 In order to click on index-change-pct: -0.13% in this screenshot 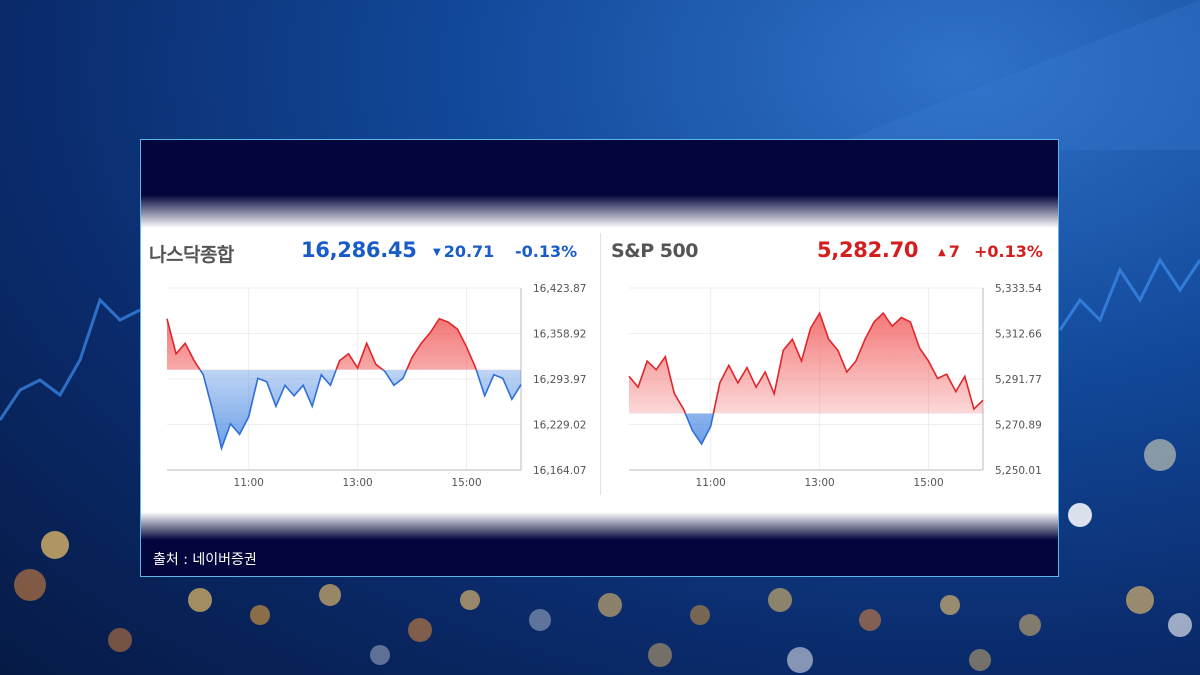, I will do `click(546, 251)`.